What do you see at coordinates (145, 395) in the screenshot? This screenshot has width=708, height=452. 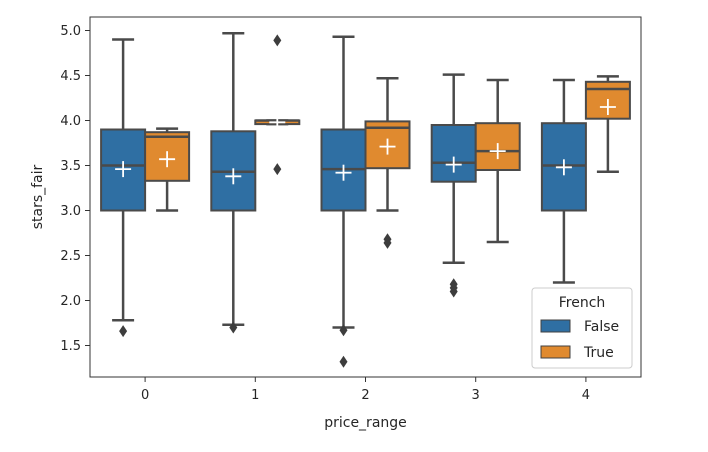 I see `x-tick-label: 0` at bounding box center [145, 395].